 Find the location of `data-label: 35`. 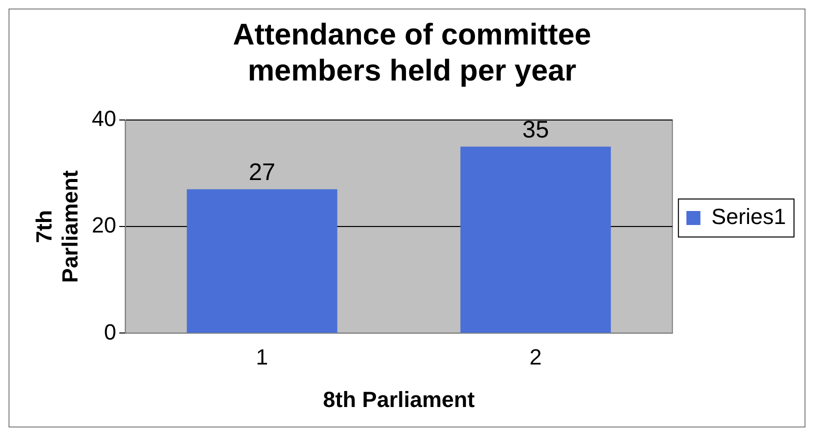

data-label: 35 is located at coordinates (535, 130).